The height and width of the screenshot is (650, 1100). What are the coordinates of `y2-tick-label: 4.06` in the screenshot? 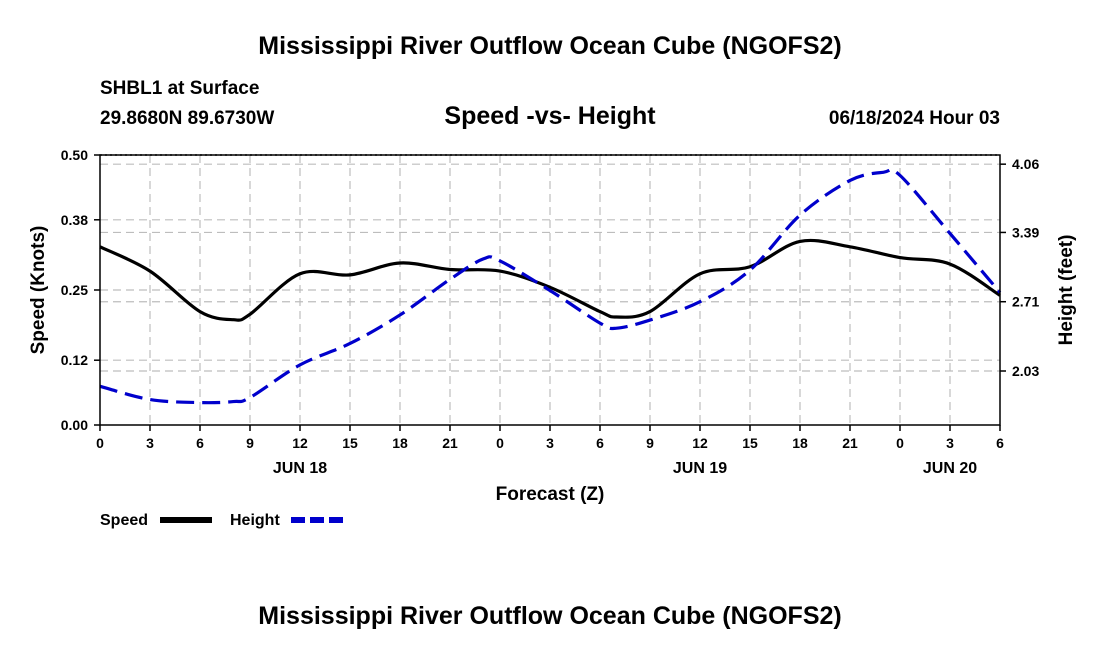 It's located at (1025, 164).